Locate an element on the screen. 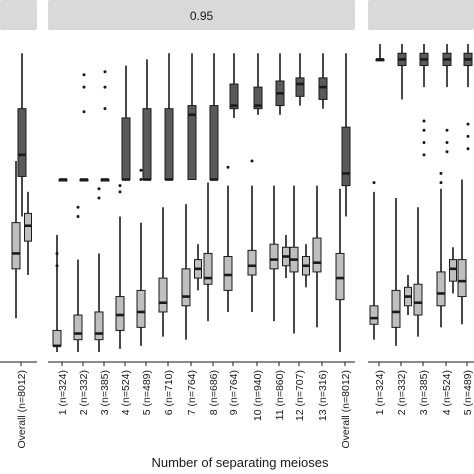 The image size is (474, 474). panel-strip-label-1: 0.95 is located at coordinates (202, 16).